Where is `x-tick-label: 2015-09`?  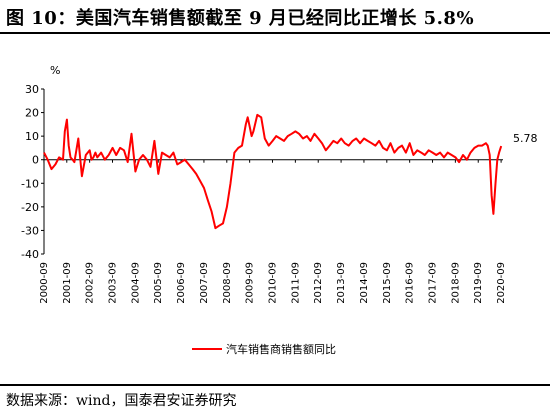
x-tick-label: 2015-09 is located at coordinates (387, 283).